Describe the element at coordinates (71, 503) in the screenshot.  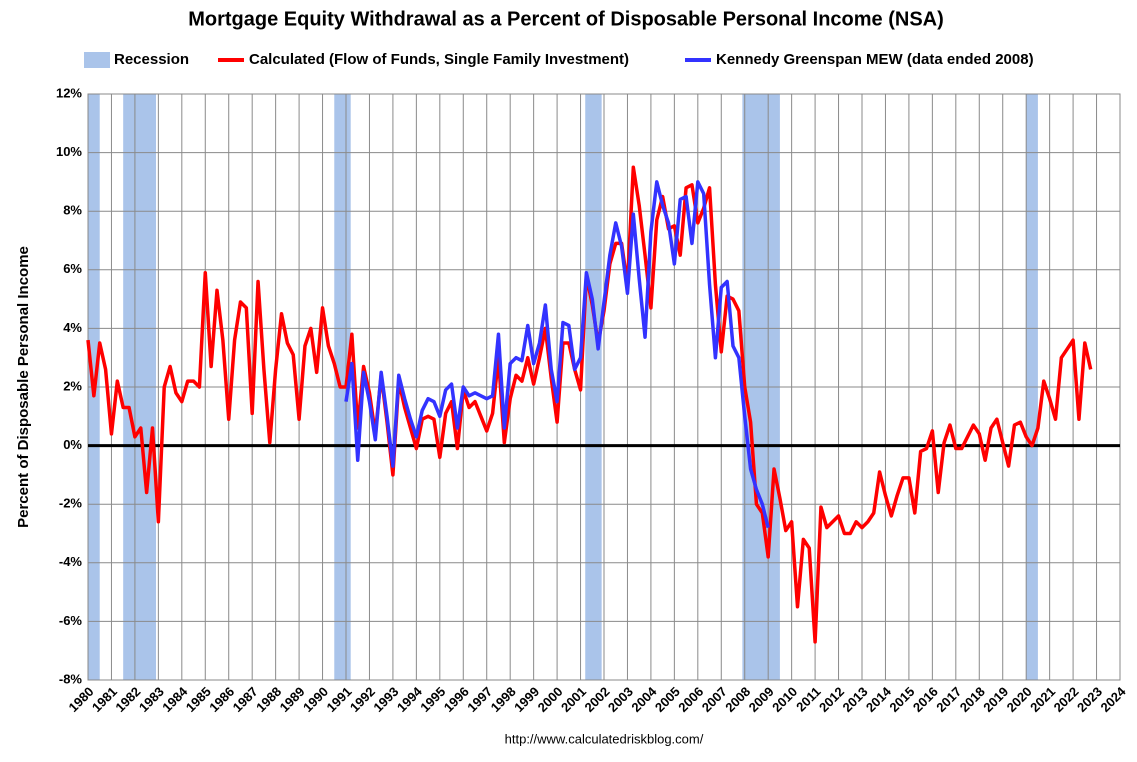
I see `y-tick-label: -2%` at that location.